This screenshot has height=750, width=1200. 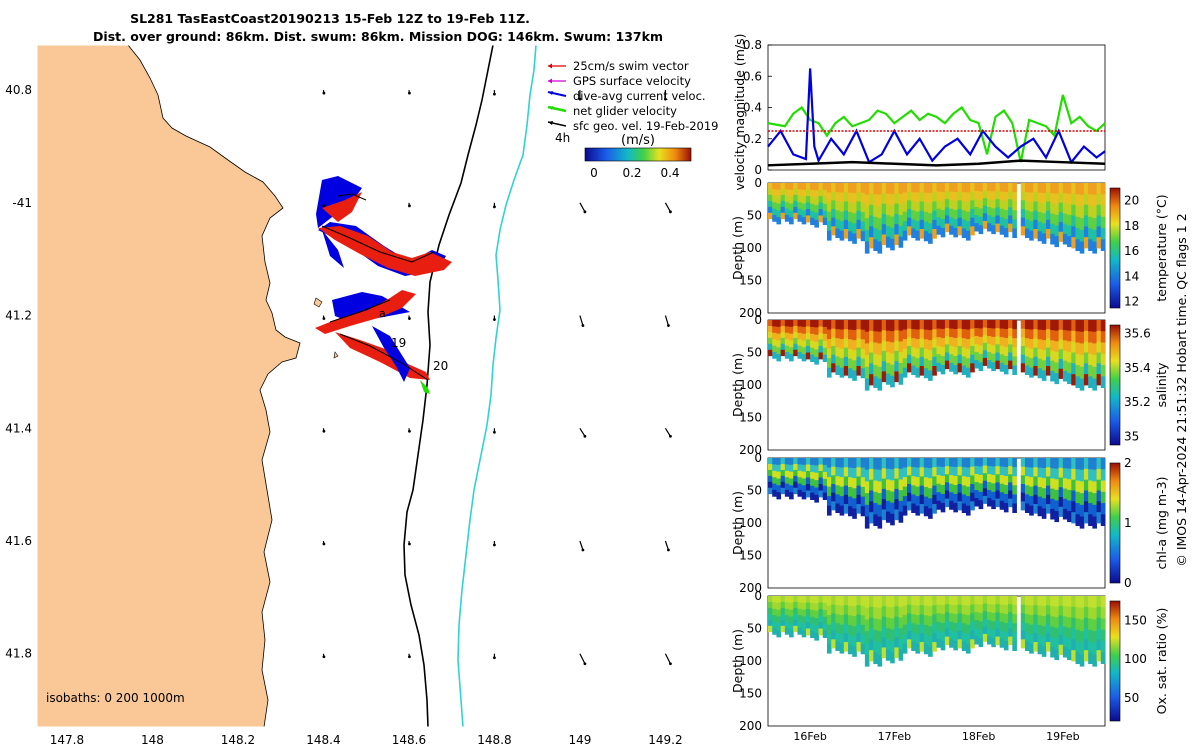 I want to click on section-colorbar-label: Ox. sat. ratio (%), so click(x=1161, y=661).